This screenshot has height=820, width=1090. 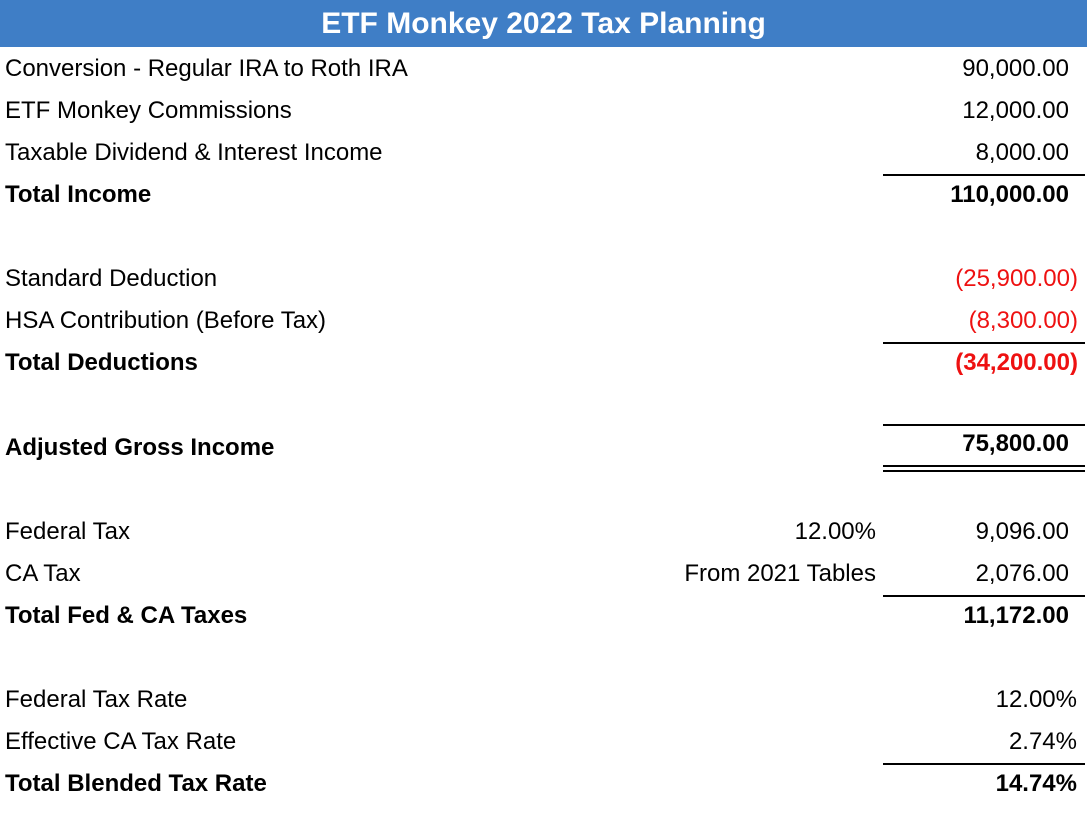 What do you see at coordinates (543, 742) in the screenshot?
I see `rate-row-ca-effective: Effective CA Tax Rate 2.74%` at bounding box center [543, 742].